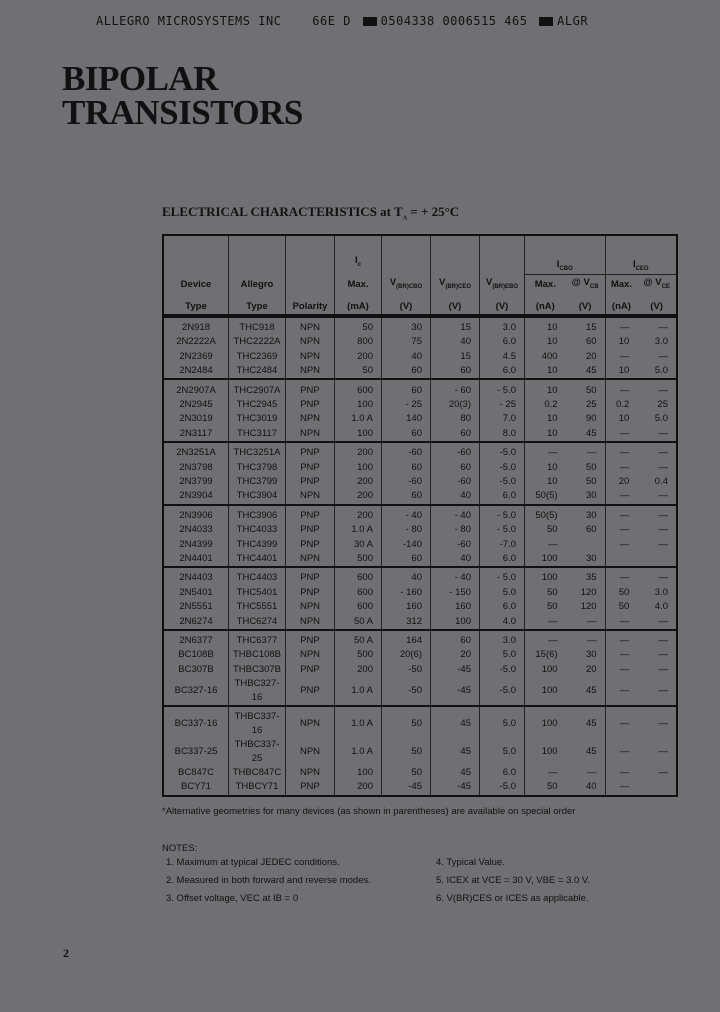 This screenshot has width=720, height=1012. I want to click on table-cell: THC4403, so click(257, 576).